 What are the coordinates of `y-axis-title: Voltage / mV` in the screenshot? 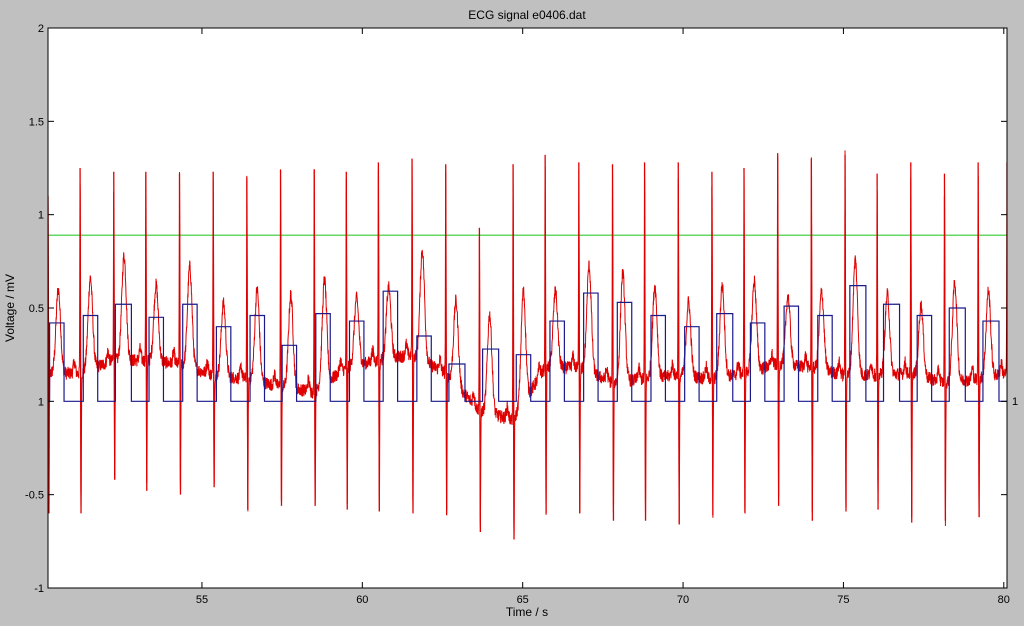 It's located at (10, 308).